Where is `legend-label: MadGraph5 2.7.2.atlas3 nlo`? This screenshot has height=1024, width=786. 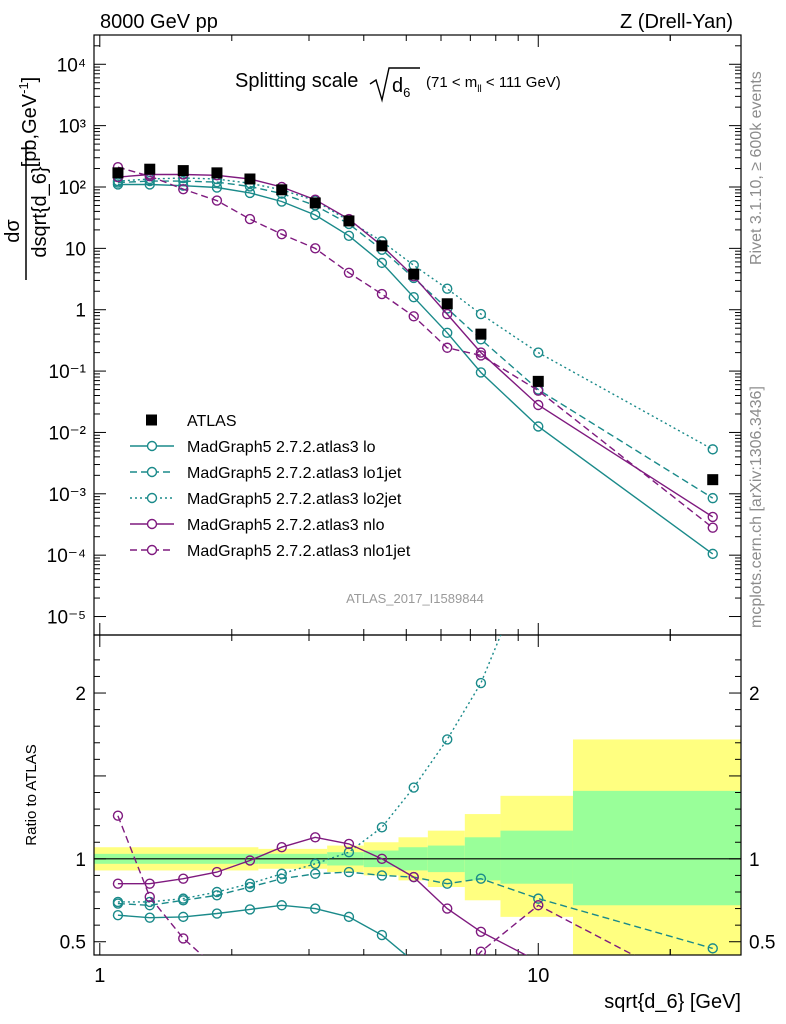 legend-label: MadGraph5 2.7.2.atlas3 nlo is located at coordinates (286, 525).